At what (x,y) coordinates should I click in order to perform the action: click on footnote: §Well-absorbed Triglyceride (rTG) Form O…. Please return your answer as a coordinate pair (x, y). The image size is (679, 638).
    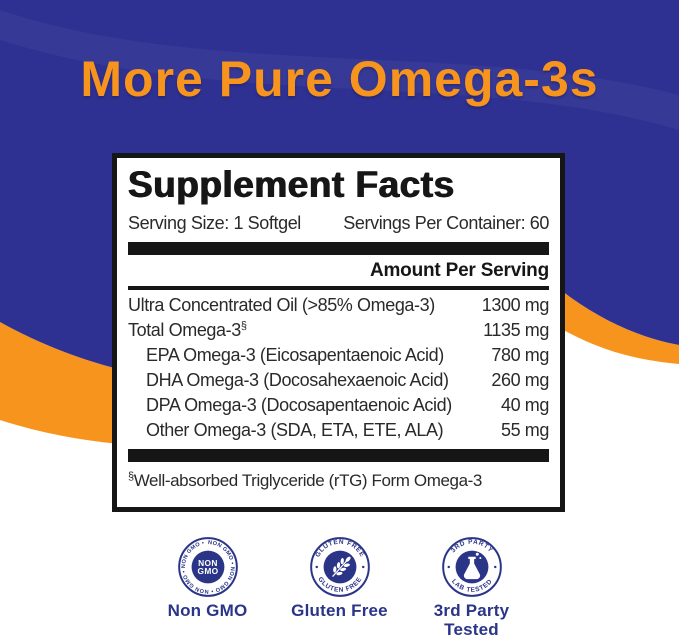
    Looking at the image, I should click on (338, 481).